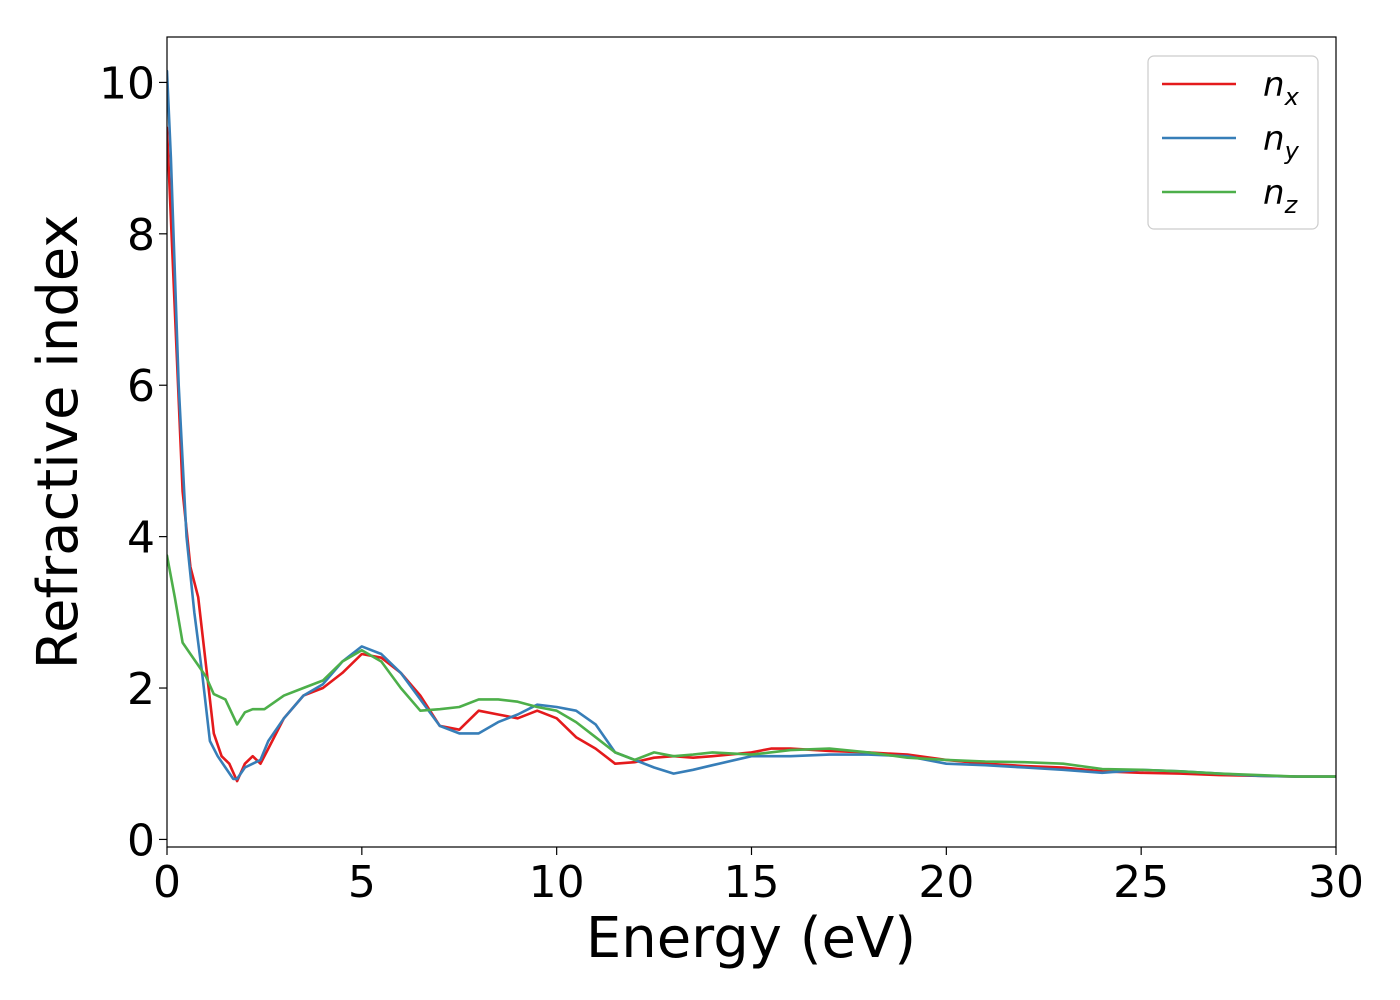  Describe the element at coordinates (141, 840) in the screenshot. I see `y-tick-label: 0` at that location.